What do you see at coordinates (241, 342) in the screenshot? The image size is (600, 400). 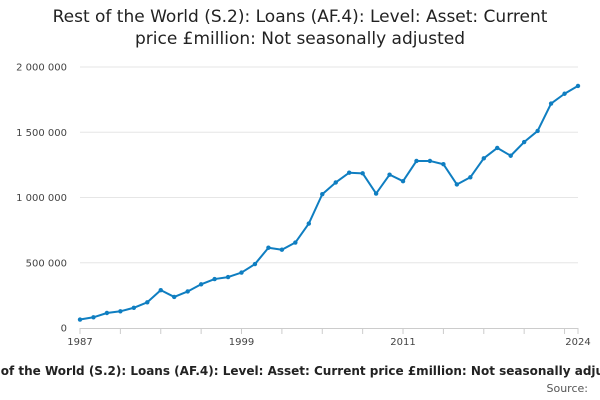 I see `x-tick-label: 1999` at bounding box center [241, 342].